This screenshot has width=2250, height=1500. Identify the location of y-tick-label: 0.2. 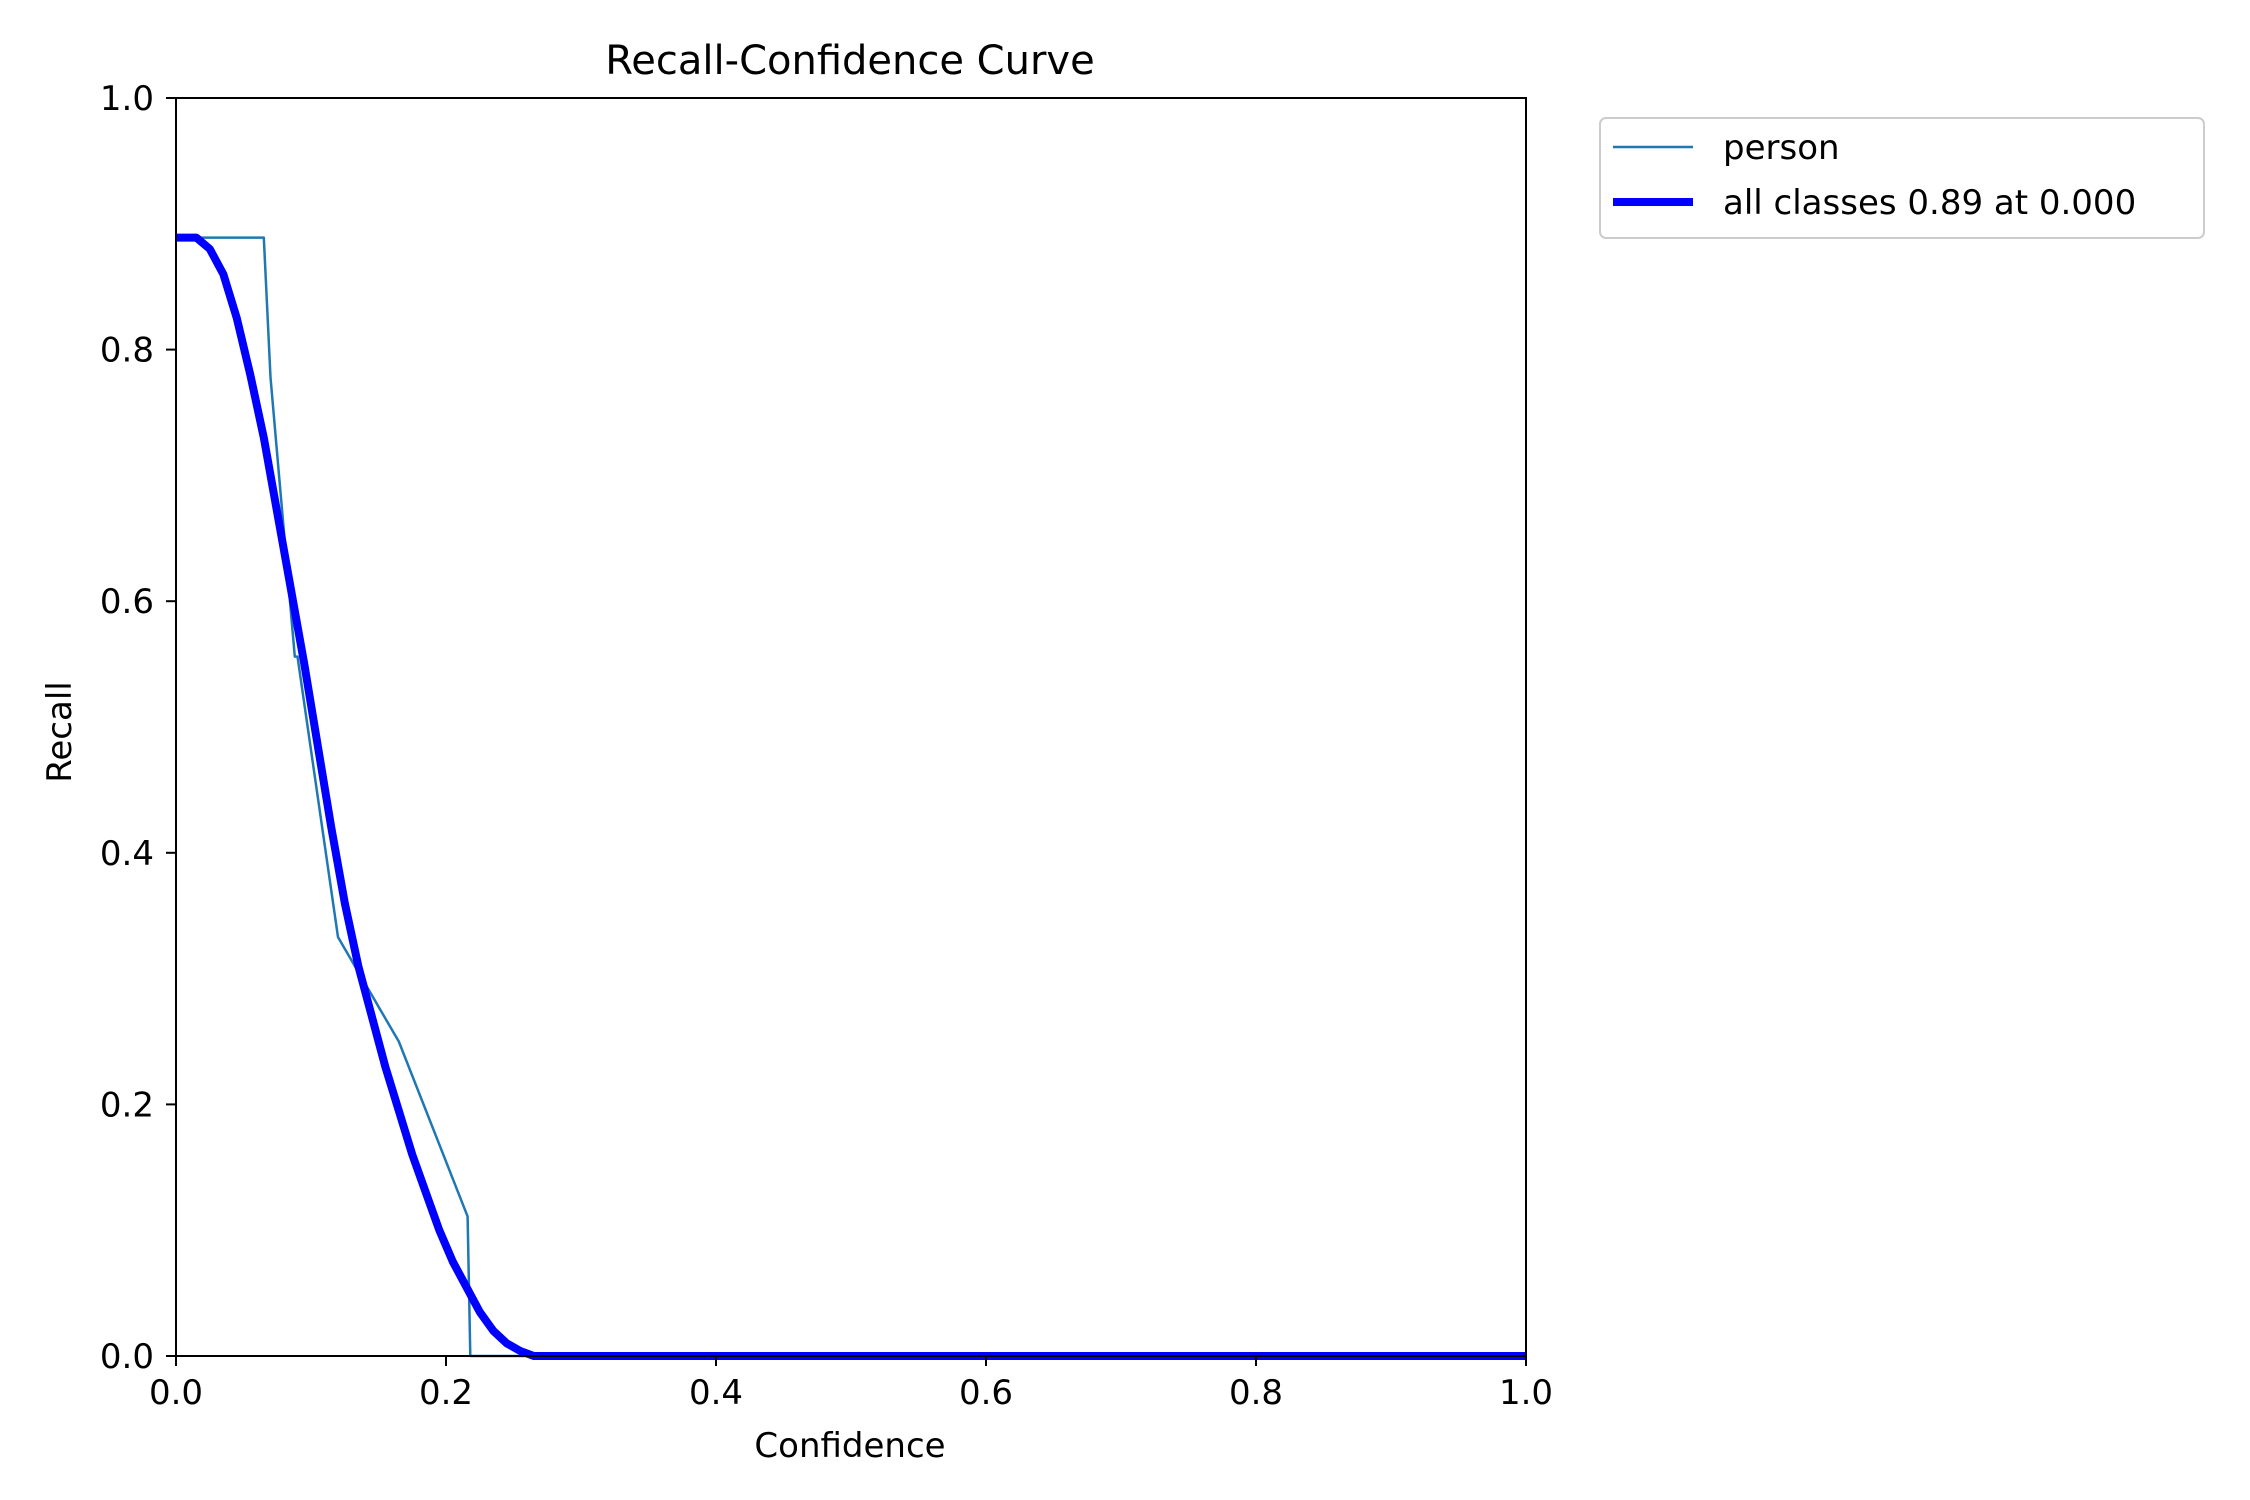
(127, 1105).